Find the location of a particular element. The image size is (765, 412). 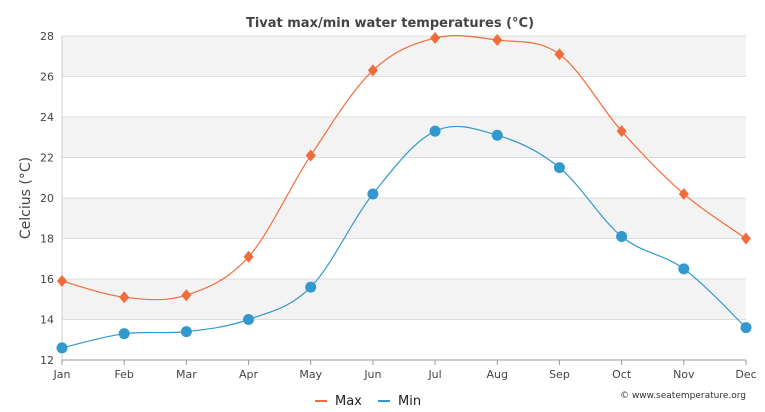

y-tick-label: 20 is located at coordinates (47, 198).